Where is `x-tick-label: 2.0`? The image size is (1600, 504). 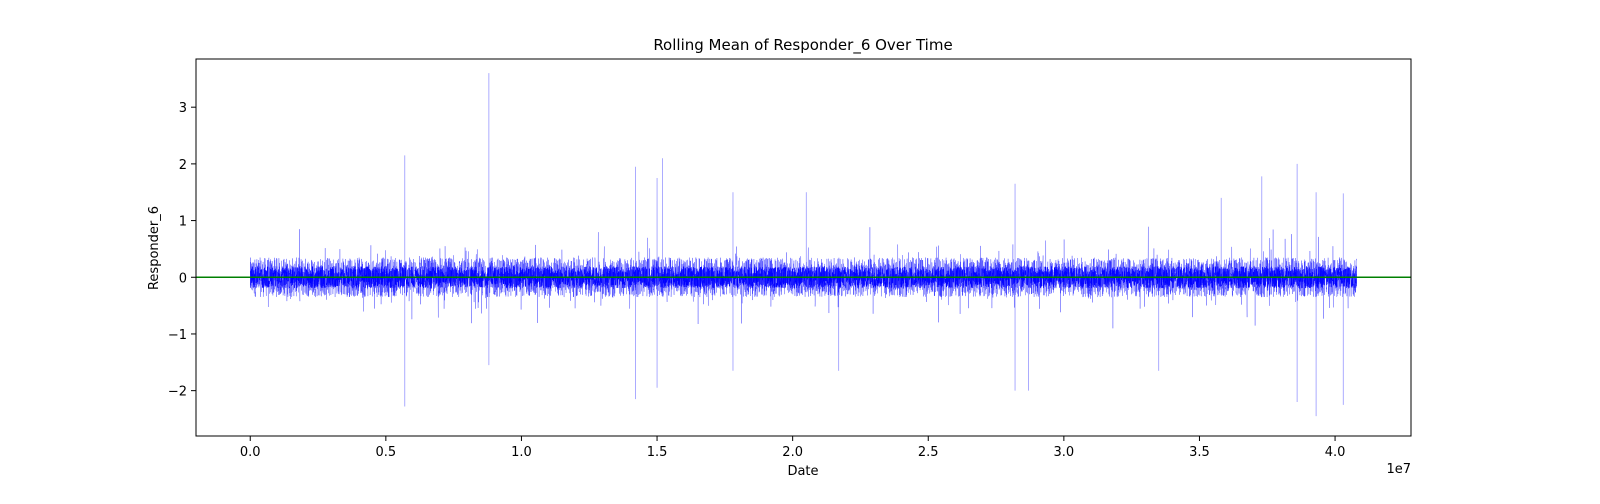 x-tick-label: 2.0 is located at coordinates (792, 452).